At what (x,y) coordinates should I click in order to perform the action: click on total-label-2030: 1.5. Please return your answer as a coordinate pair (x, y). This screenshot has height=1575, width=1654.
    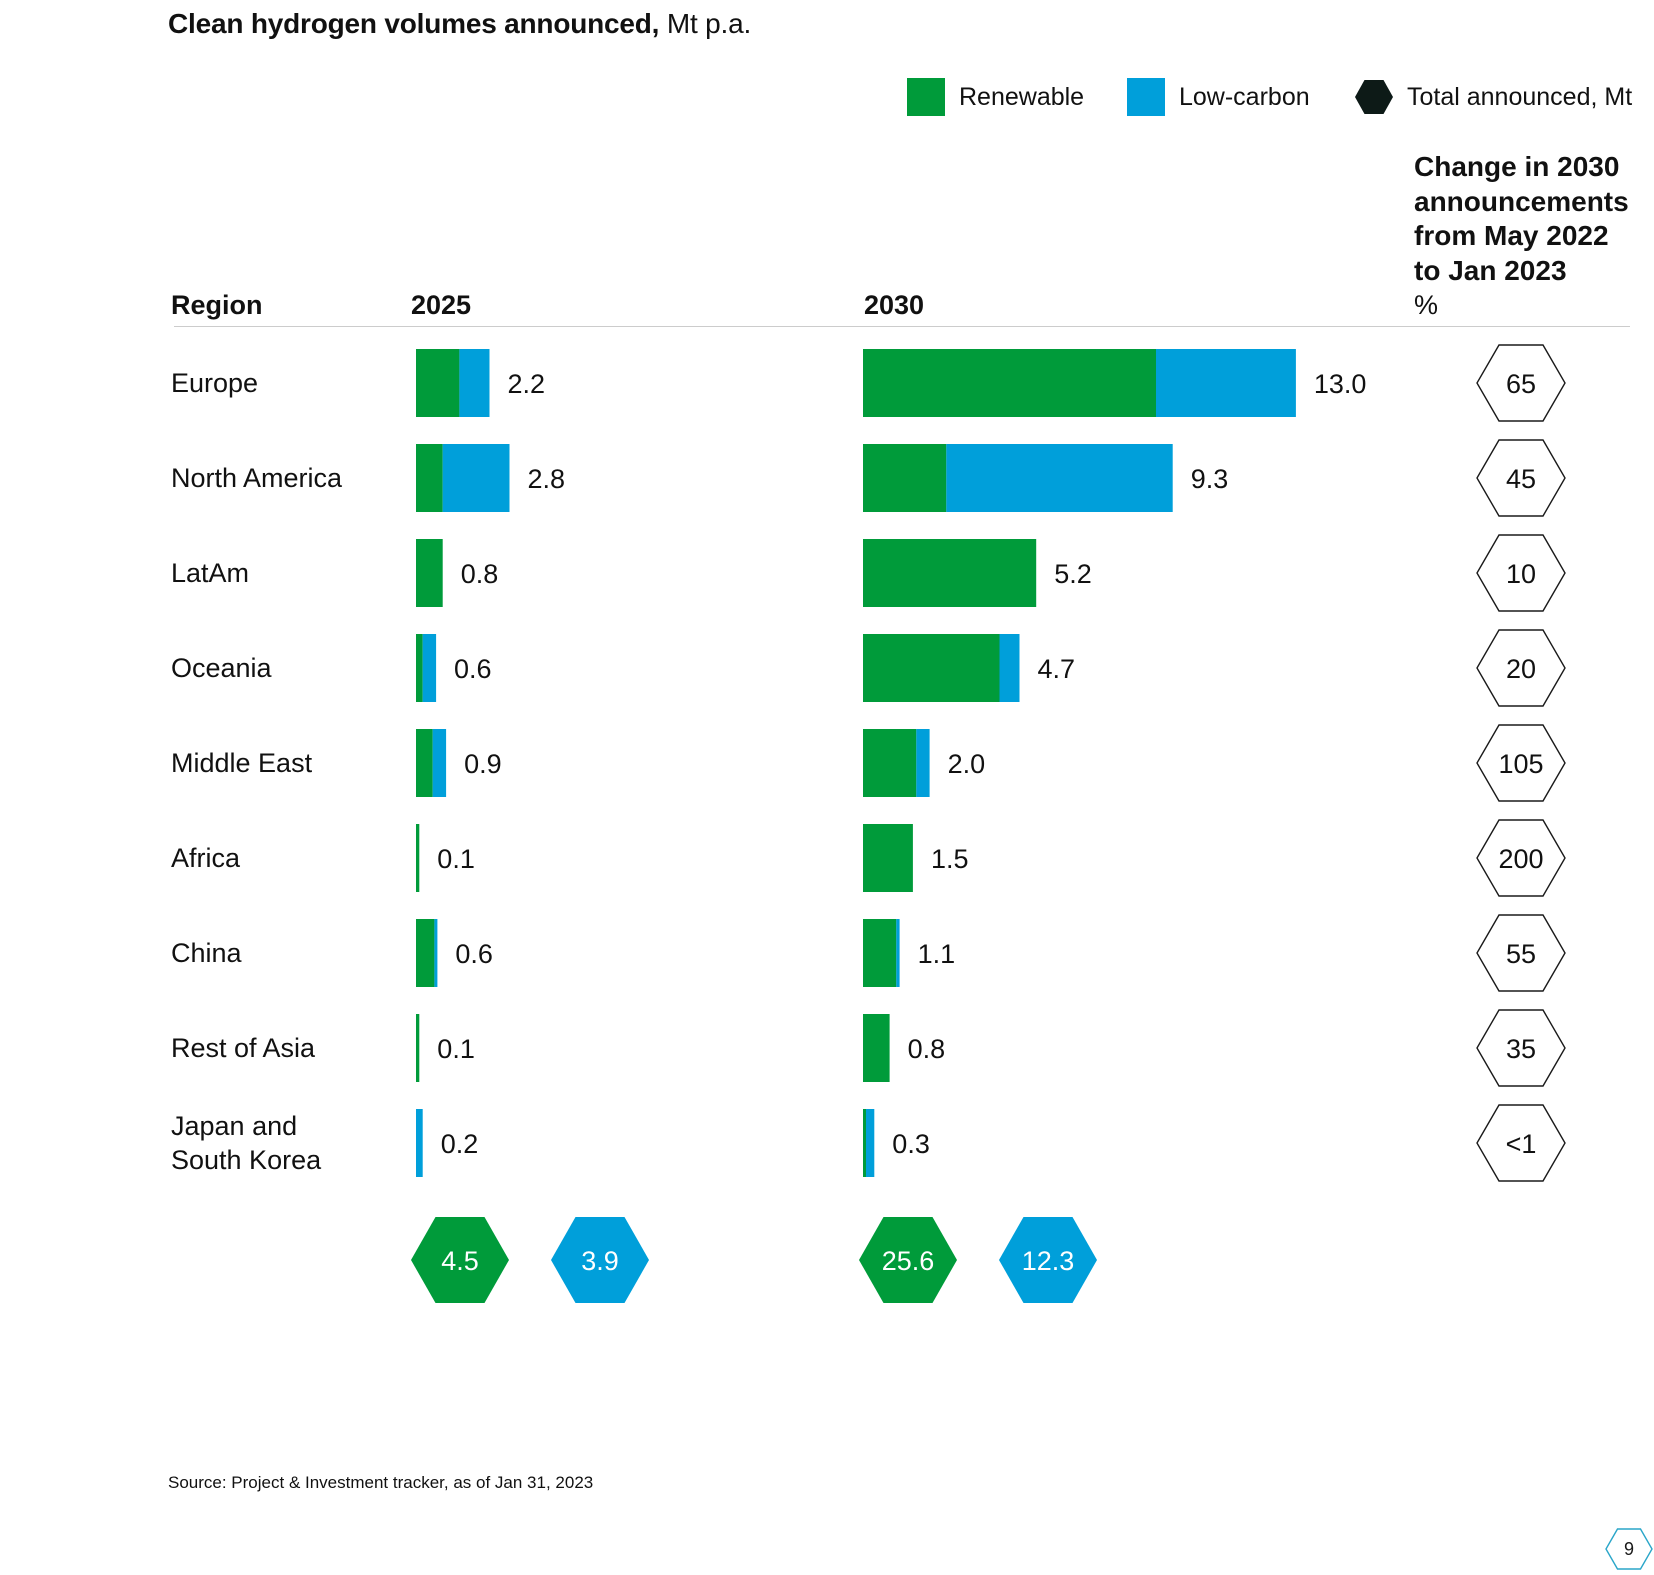
    Looking at the image, I should click on (950, 859).